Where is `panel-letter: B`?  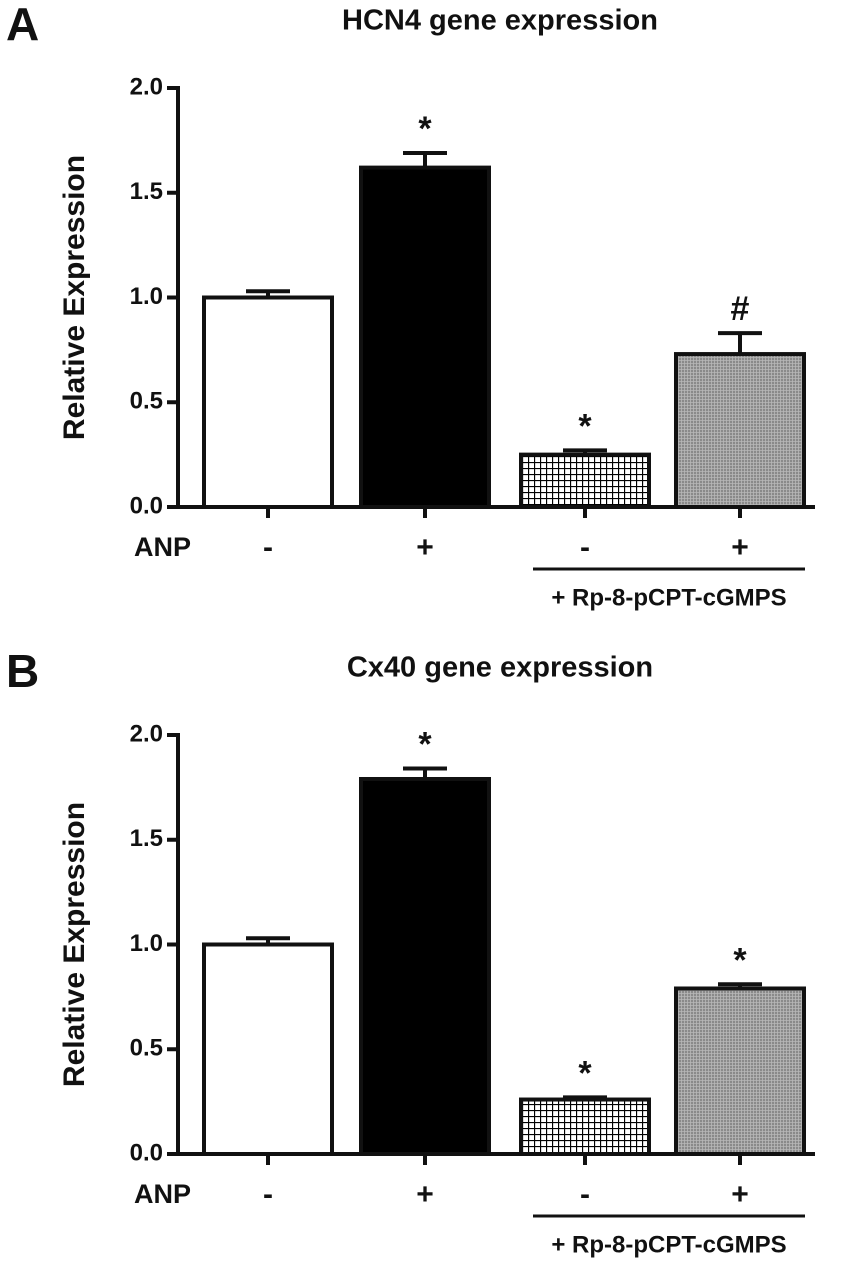
panel-letter: B is located at coordinates (22, 671).